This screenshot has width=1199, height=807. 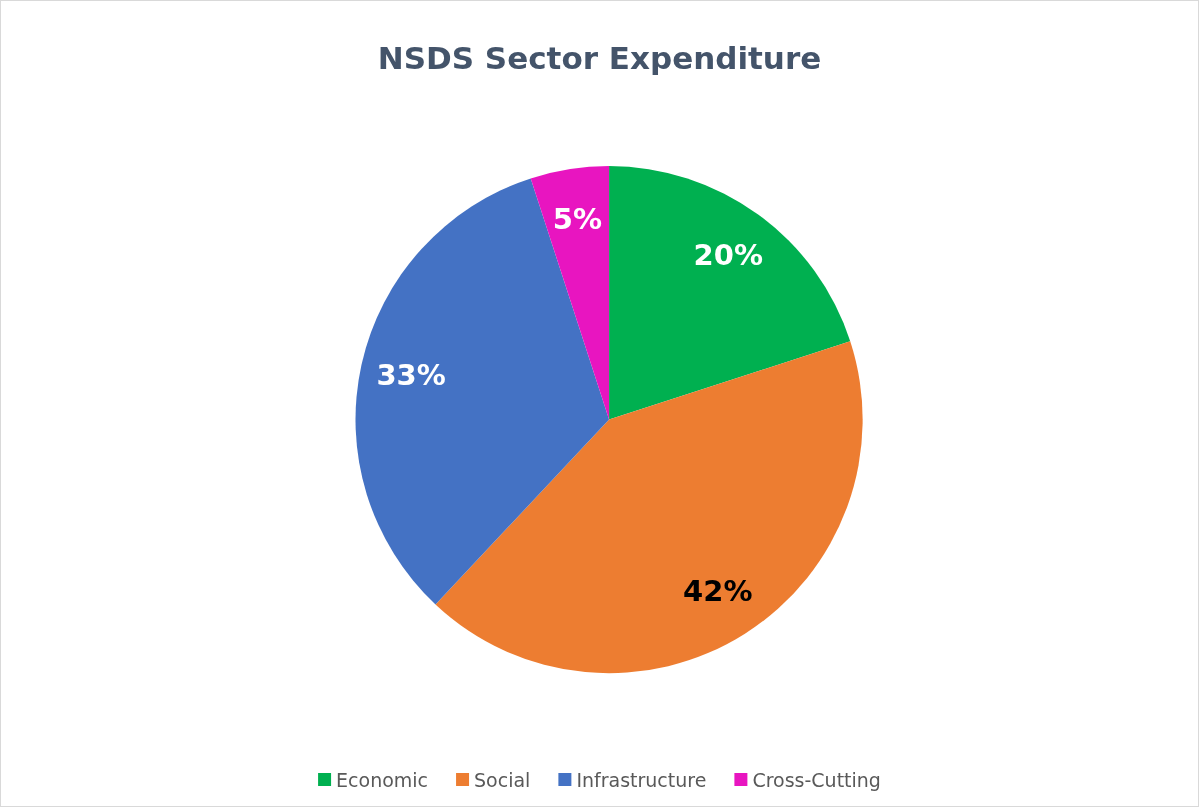 I want to click on legend-label: Economic, so click(x=382, y=779).